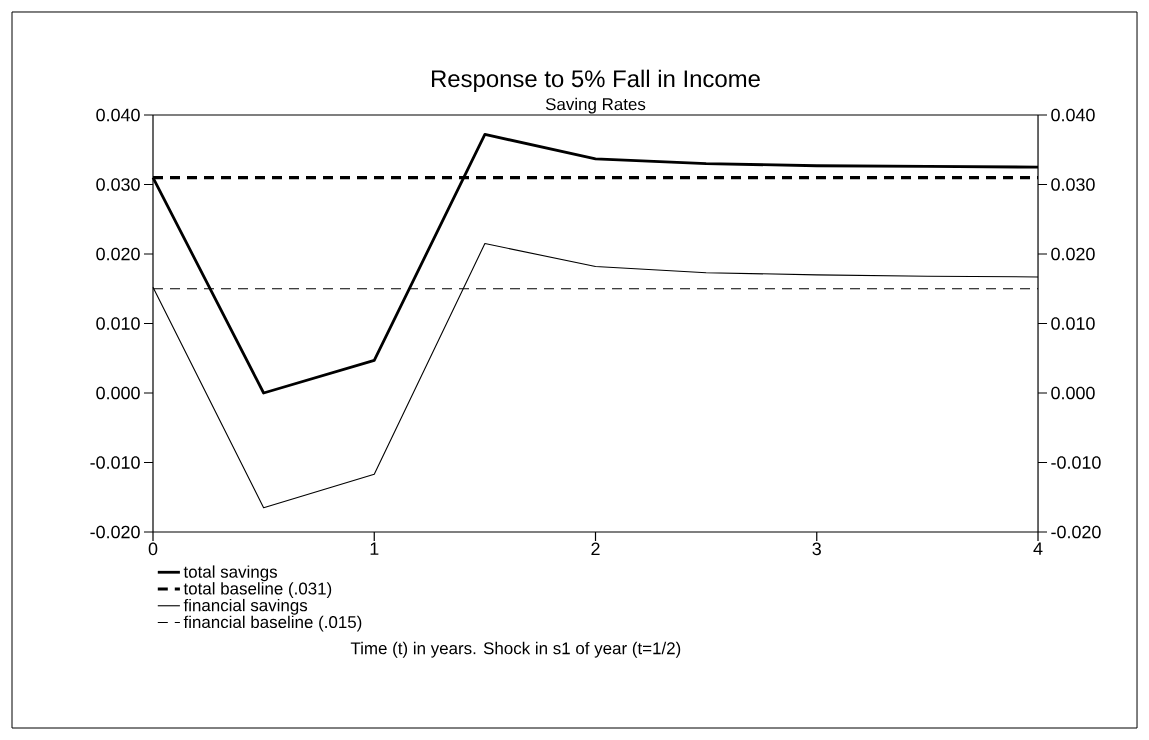  Describe the element at coordinates (245, 606) in the screenshot. I see `legend-label: financial savings` at that location.